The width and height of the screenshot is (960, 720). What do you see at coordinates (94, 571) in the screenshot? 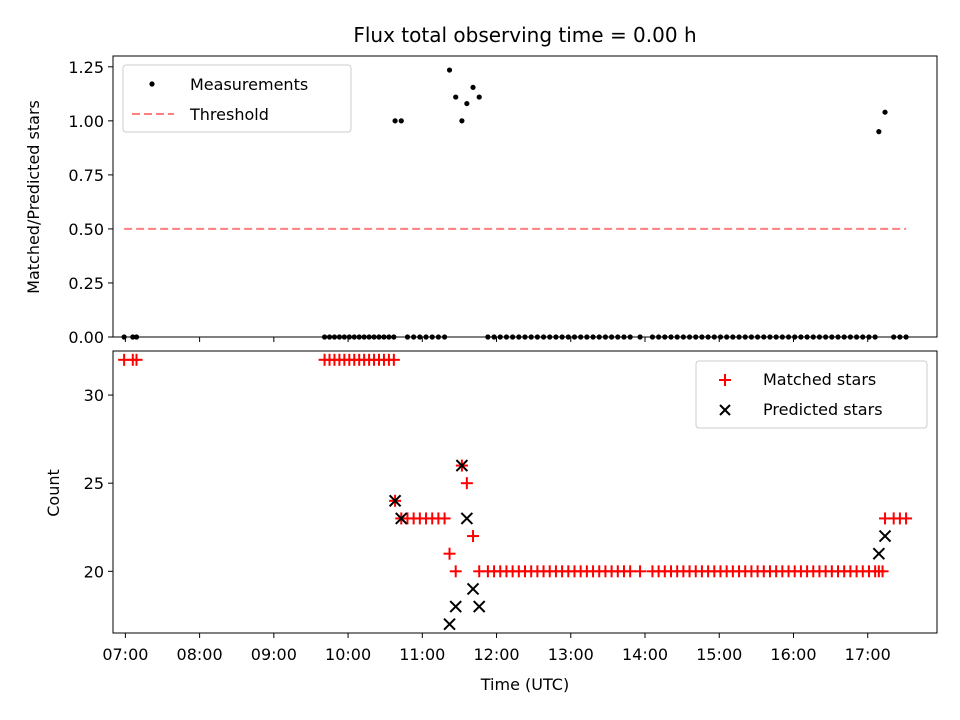
I see `bottom-ytick-label: 20` at bounding box center [94, 571].